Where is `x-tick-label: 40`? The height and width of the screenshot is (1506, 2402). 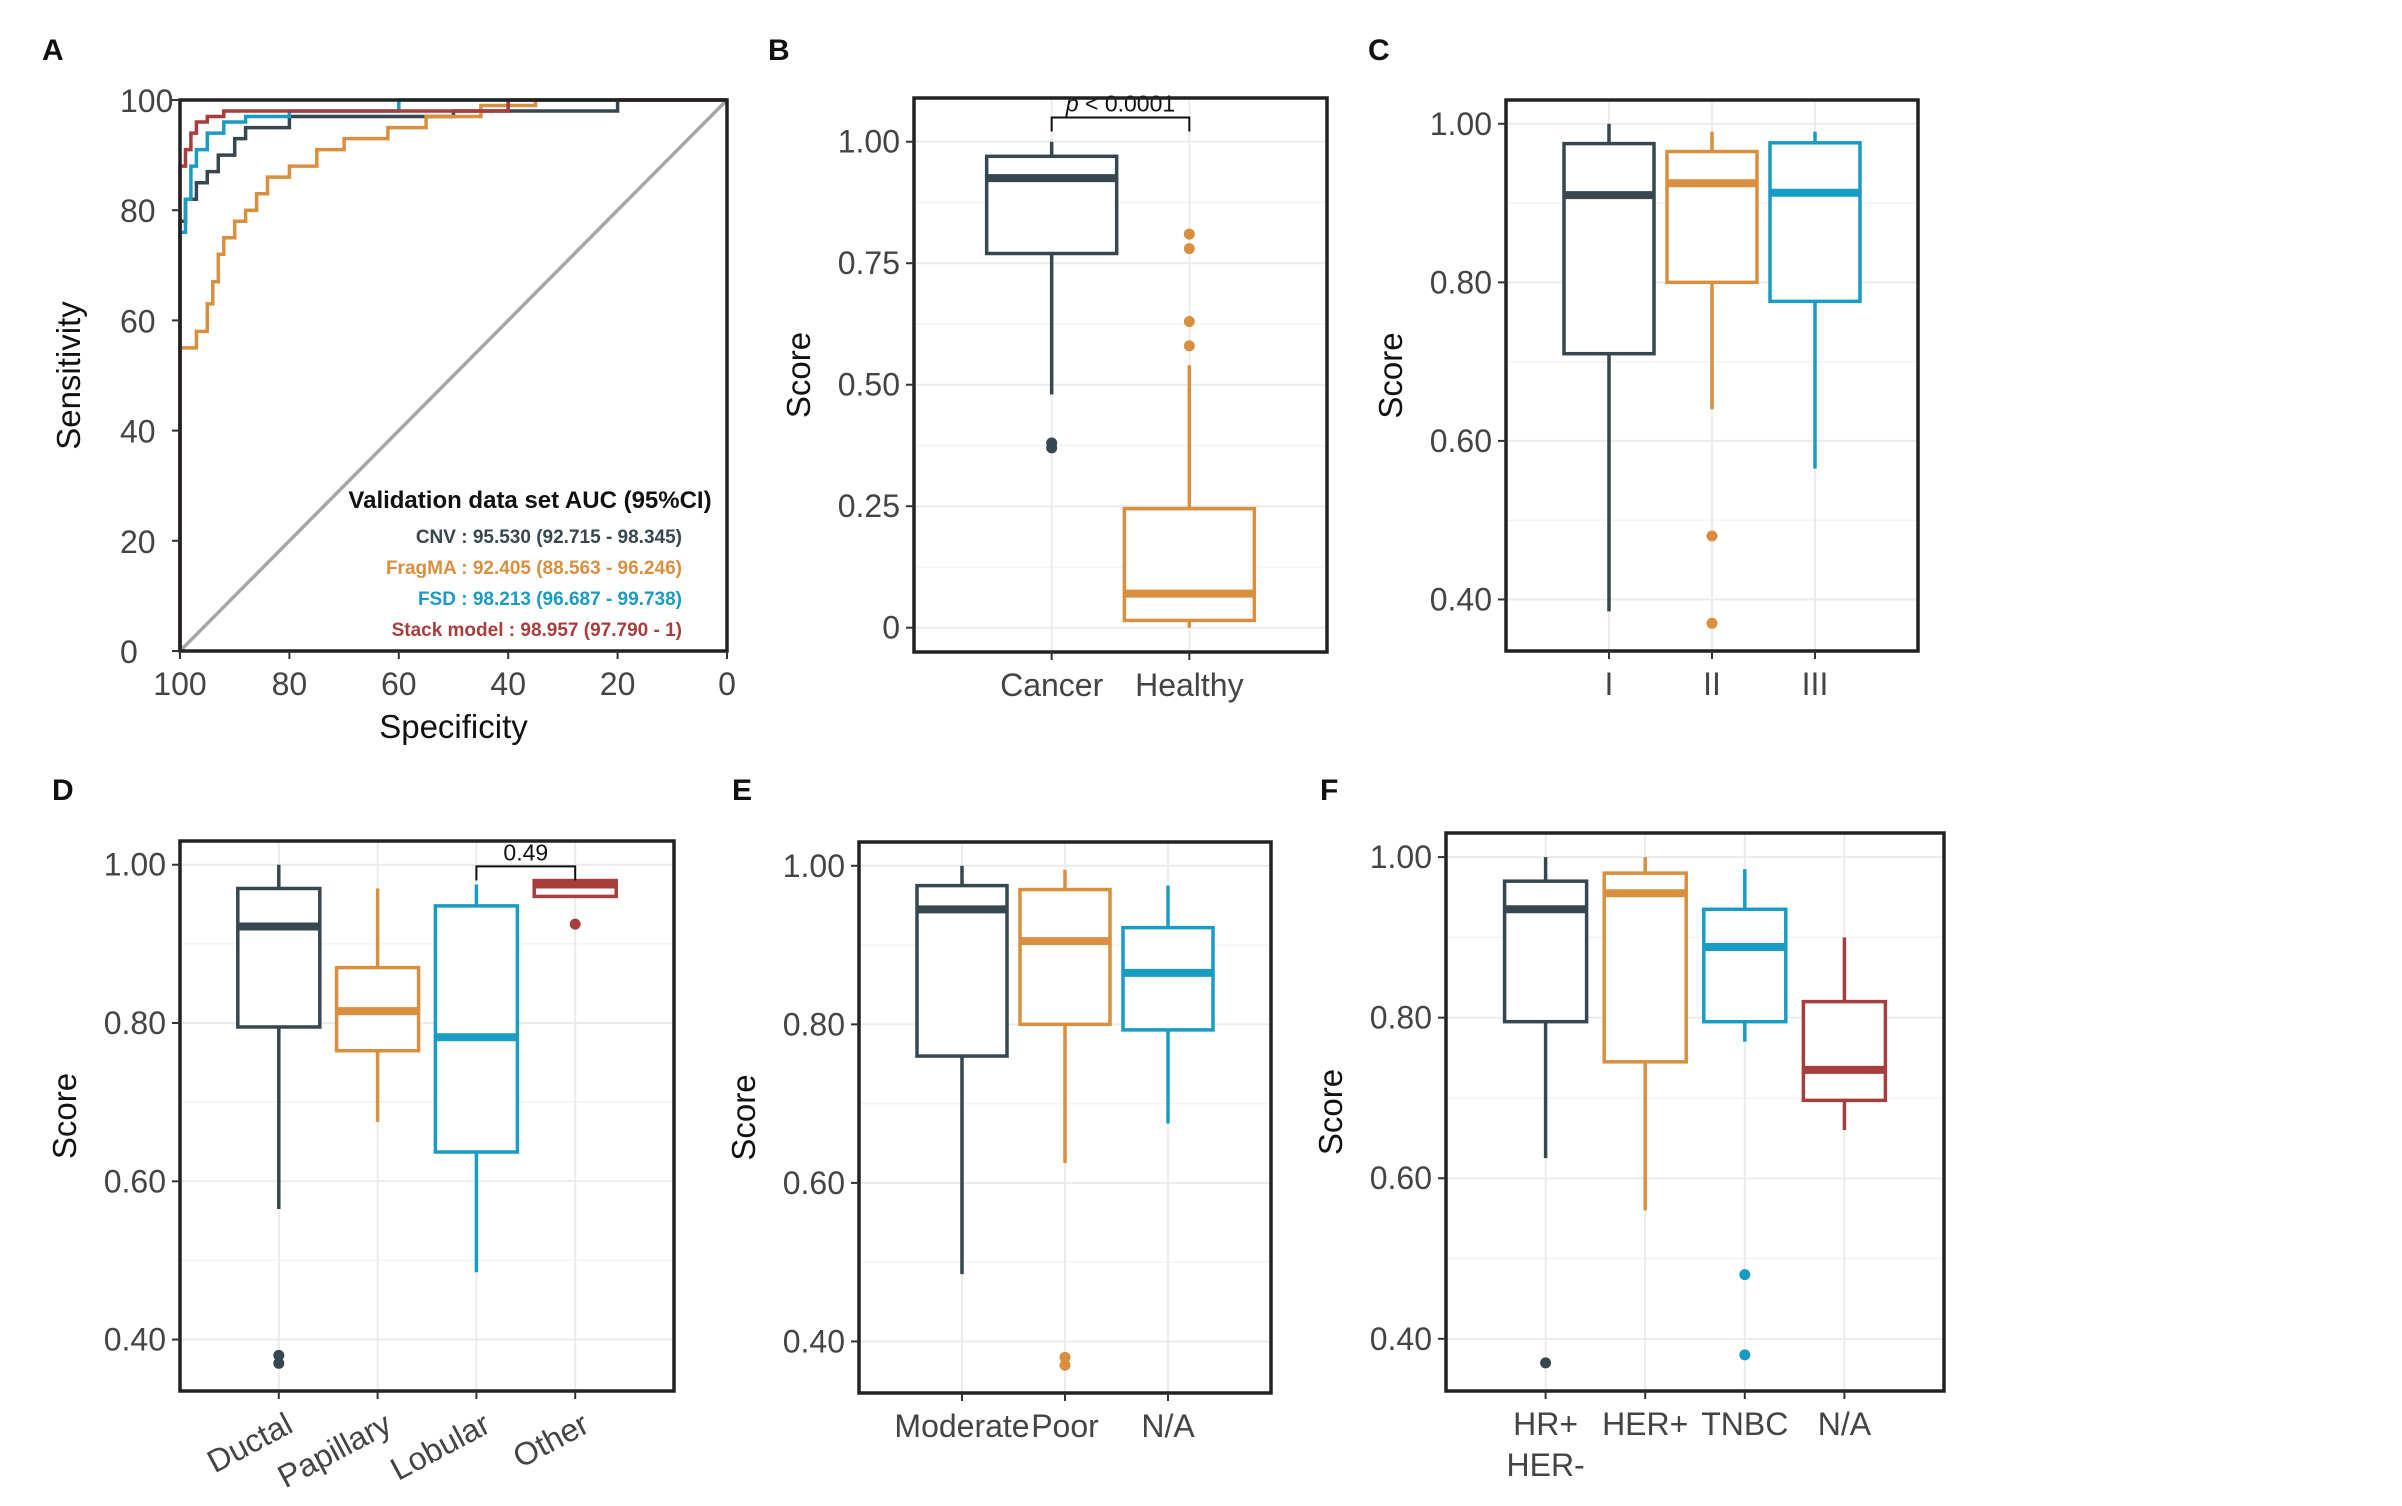
x-tick-label: 40 is located at coordinates (508, 684).